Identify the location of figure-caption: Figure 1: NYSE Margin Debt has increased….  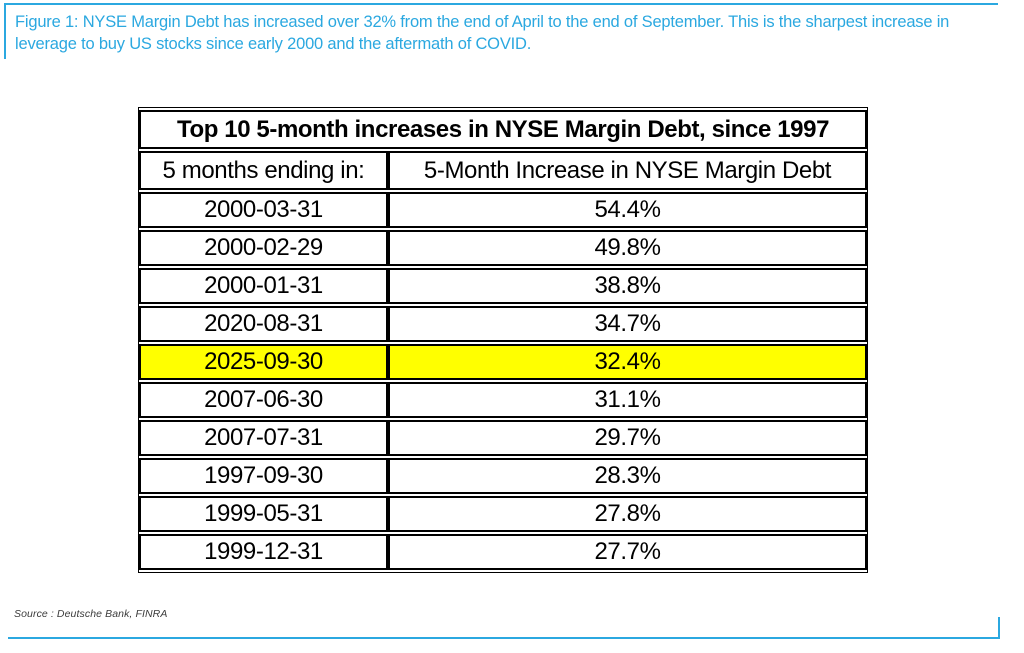
(482, 33).